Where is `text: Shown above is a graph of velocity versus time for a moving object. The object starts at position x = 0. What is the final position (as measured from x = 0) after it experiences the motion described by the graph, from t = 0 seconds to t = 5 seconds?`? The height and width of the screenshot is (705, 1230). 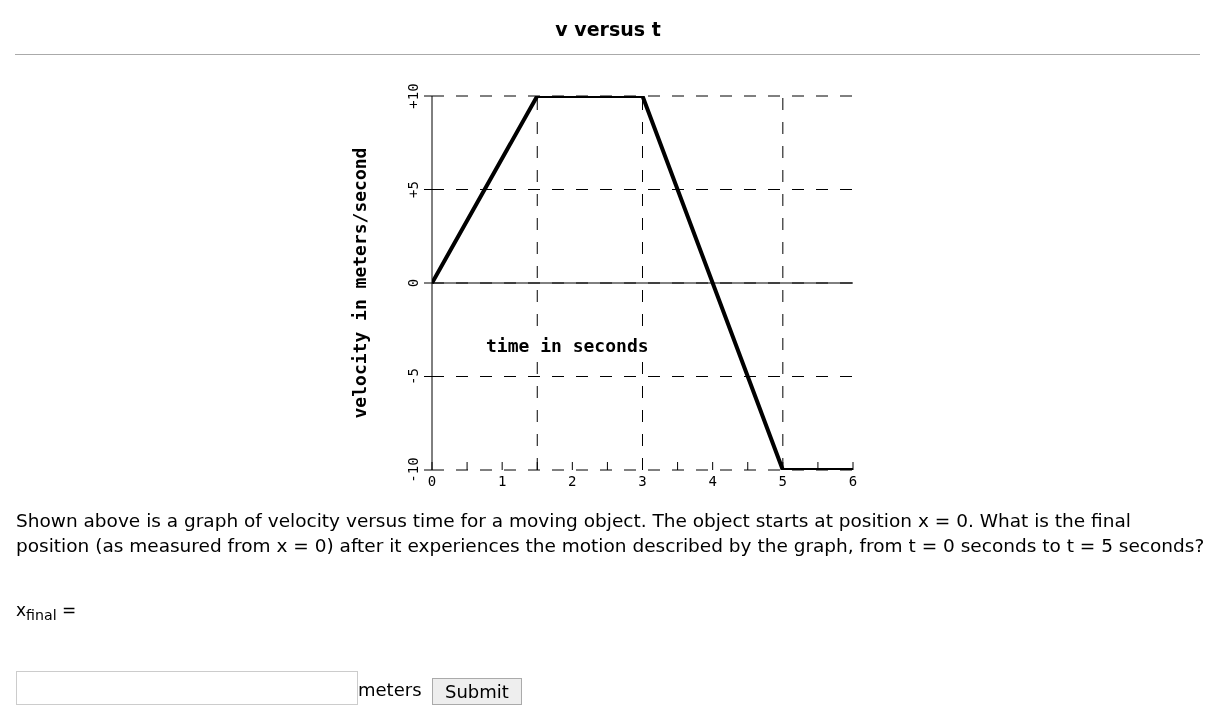 text: Shown above is a graph of velocity versus time for a moving object. The object starts at position x = 0. What is the final position (as measured from x = 0) after it experiences the motion described by the graph, from t = 0 seconds to t = 5 seconds? is located at coordinates (611, 533).